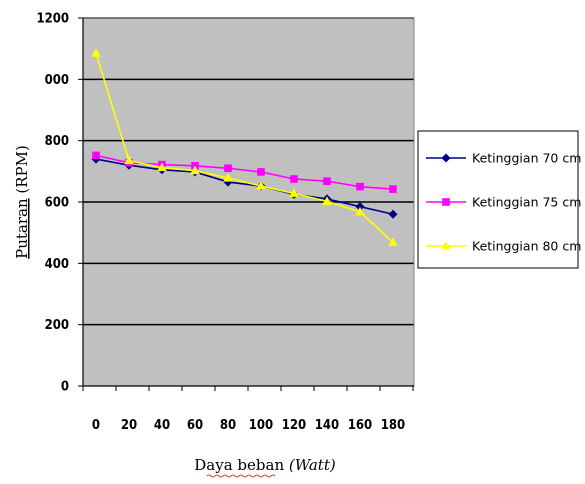 Image resolution: width=585 pixels, height=484 pixels. I want to click on y-axis-title: Putaran (RPM), so click(22, 202).